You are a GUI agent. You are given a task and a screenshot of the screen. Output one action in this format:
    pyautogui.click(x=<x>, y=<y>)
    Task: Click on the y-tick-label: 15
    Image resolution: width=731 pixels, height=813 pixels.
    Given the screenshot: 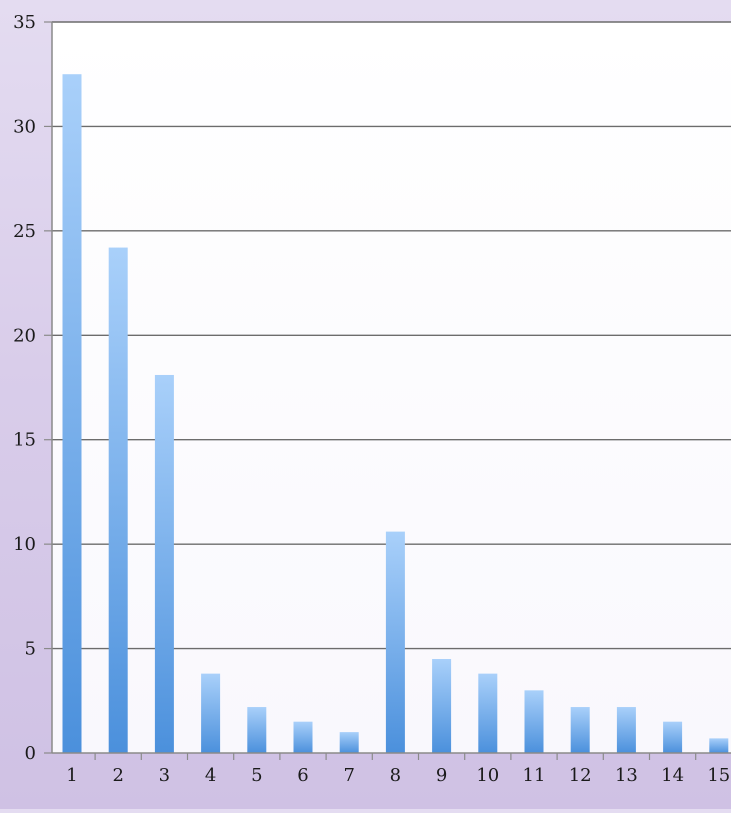 What is the action you would take?
    pyautogui.click(x=24, y=440)
    